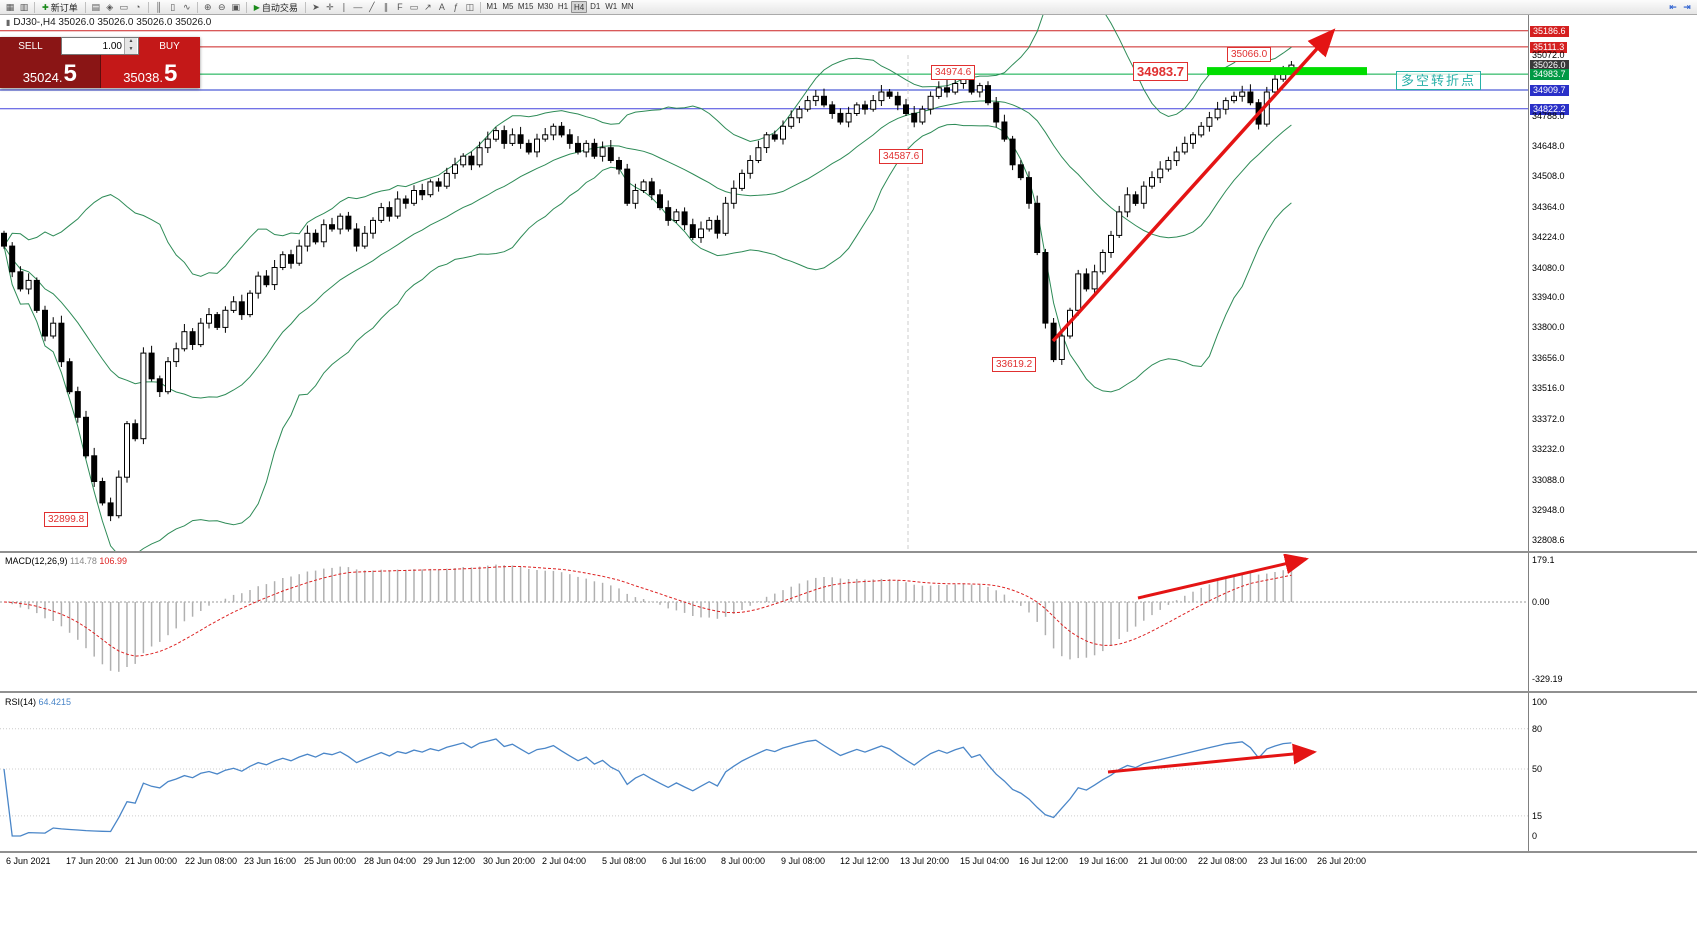  Describe the element at coordinates (985, 861) in the screenshot. I see `time-axis-label: 15 Jul 04:00` at that location.